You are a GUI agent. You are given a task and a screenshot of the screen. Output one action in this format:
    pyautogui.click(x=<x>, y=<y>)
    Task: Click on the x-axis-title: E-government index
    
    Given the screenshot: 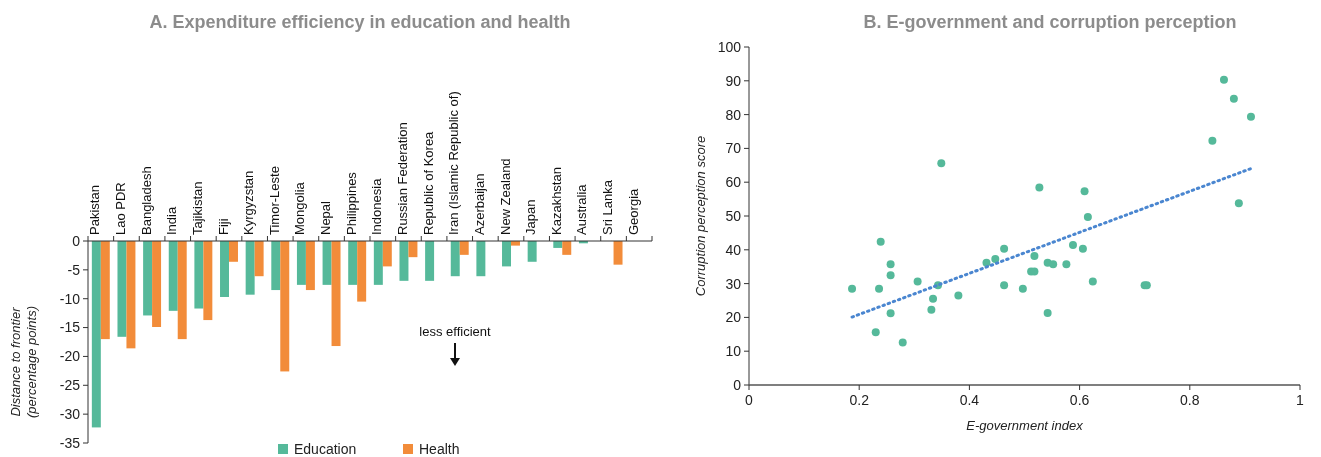 What is the action you would take?
    pyautogui.click(x=1025, y=425)
    